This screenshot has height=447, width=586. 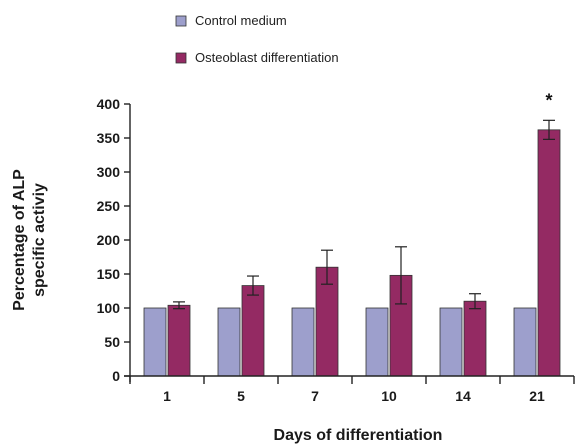 I want to click on y-tick-label: 50, so click(x=112, y=342).